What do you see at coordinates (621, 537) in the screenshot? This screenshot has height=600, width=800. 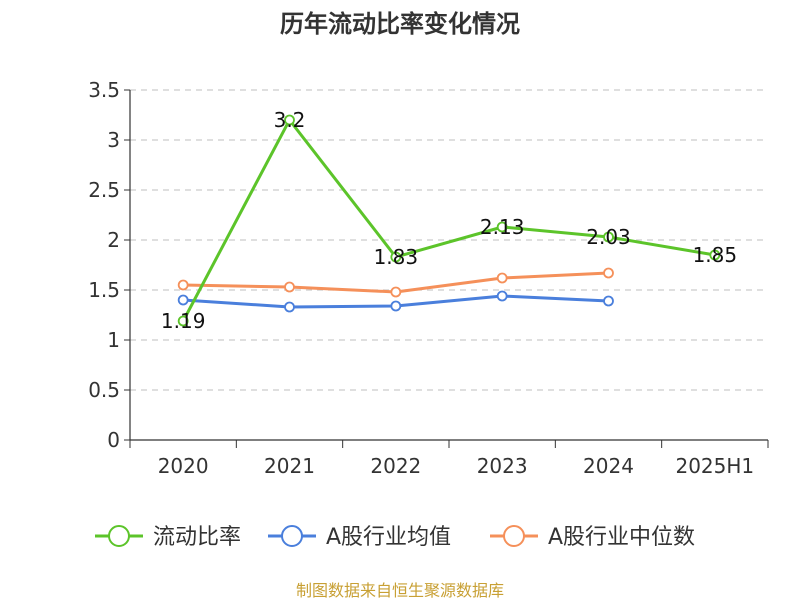 I see `legend-label: A股行业中位数` at bounding box center [621, 537].